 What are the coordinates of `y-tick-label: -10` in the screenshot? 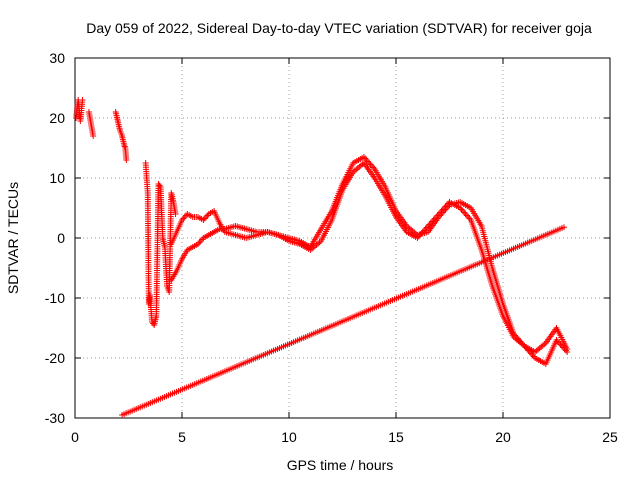 It's located at (55, 298).